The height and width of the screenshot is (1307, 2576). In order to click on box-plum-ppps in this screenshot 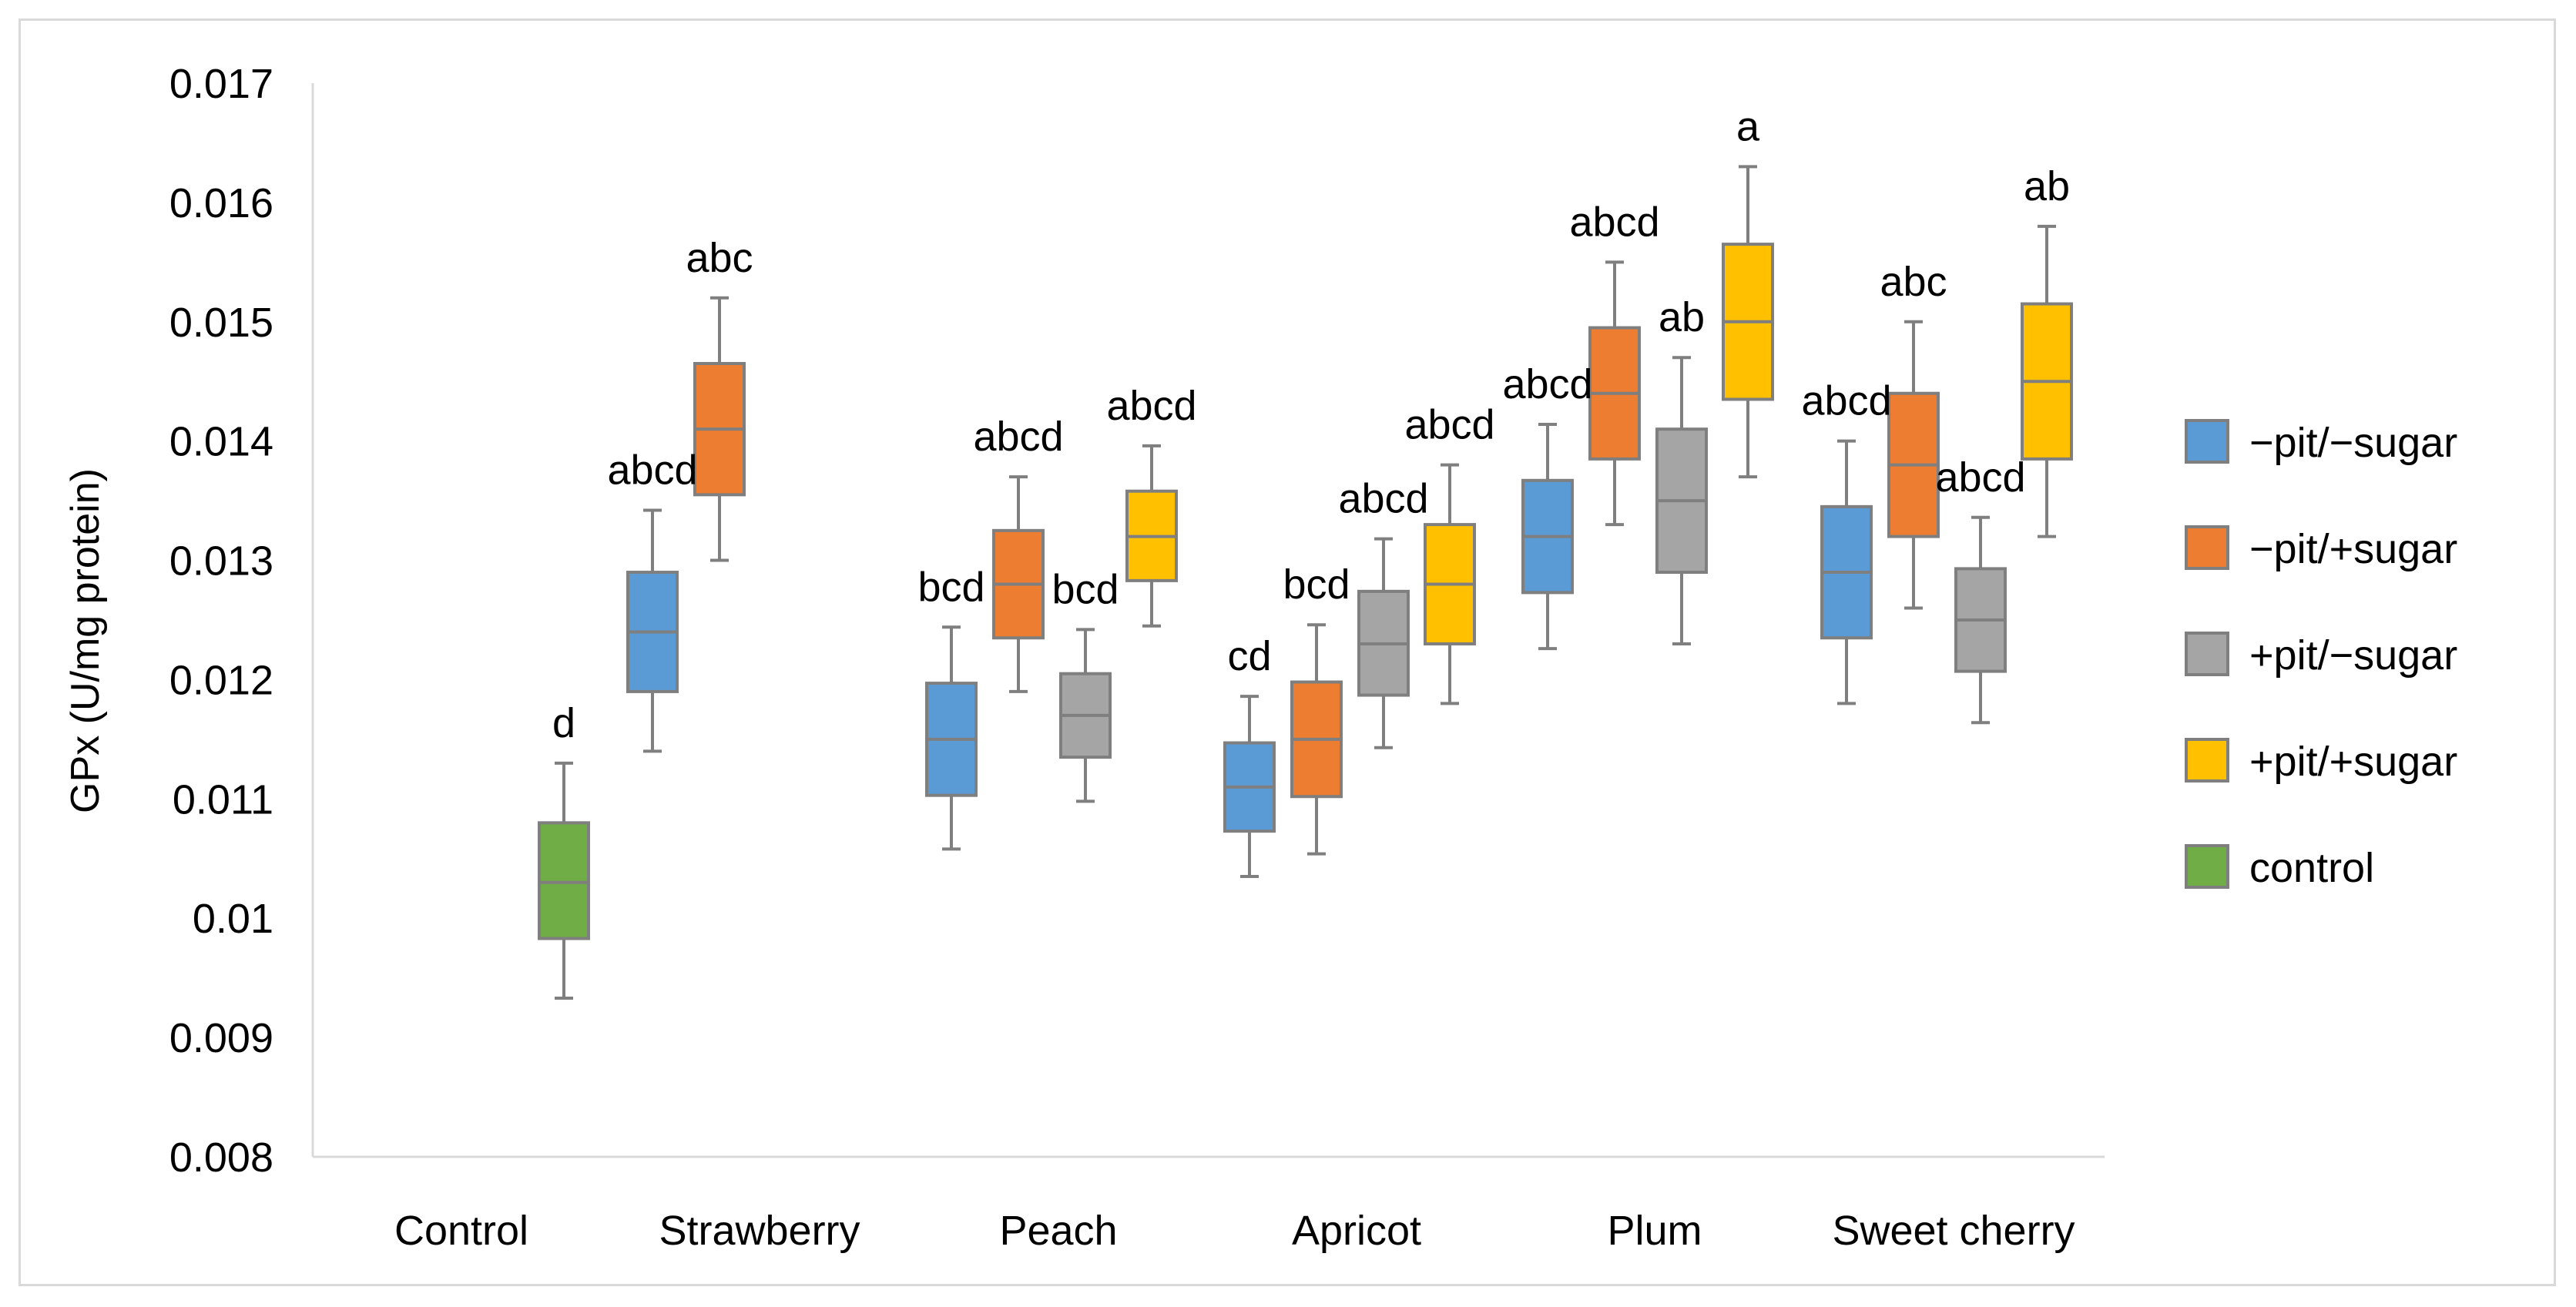, I will do `click(1748, 322)`.